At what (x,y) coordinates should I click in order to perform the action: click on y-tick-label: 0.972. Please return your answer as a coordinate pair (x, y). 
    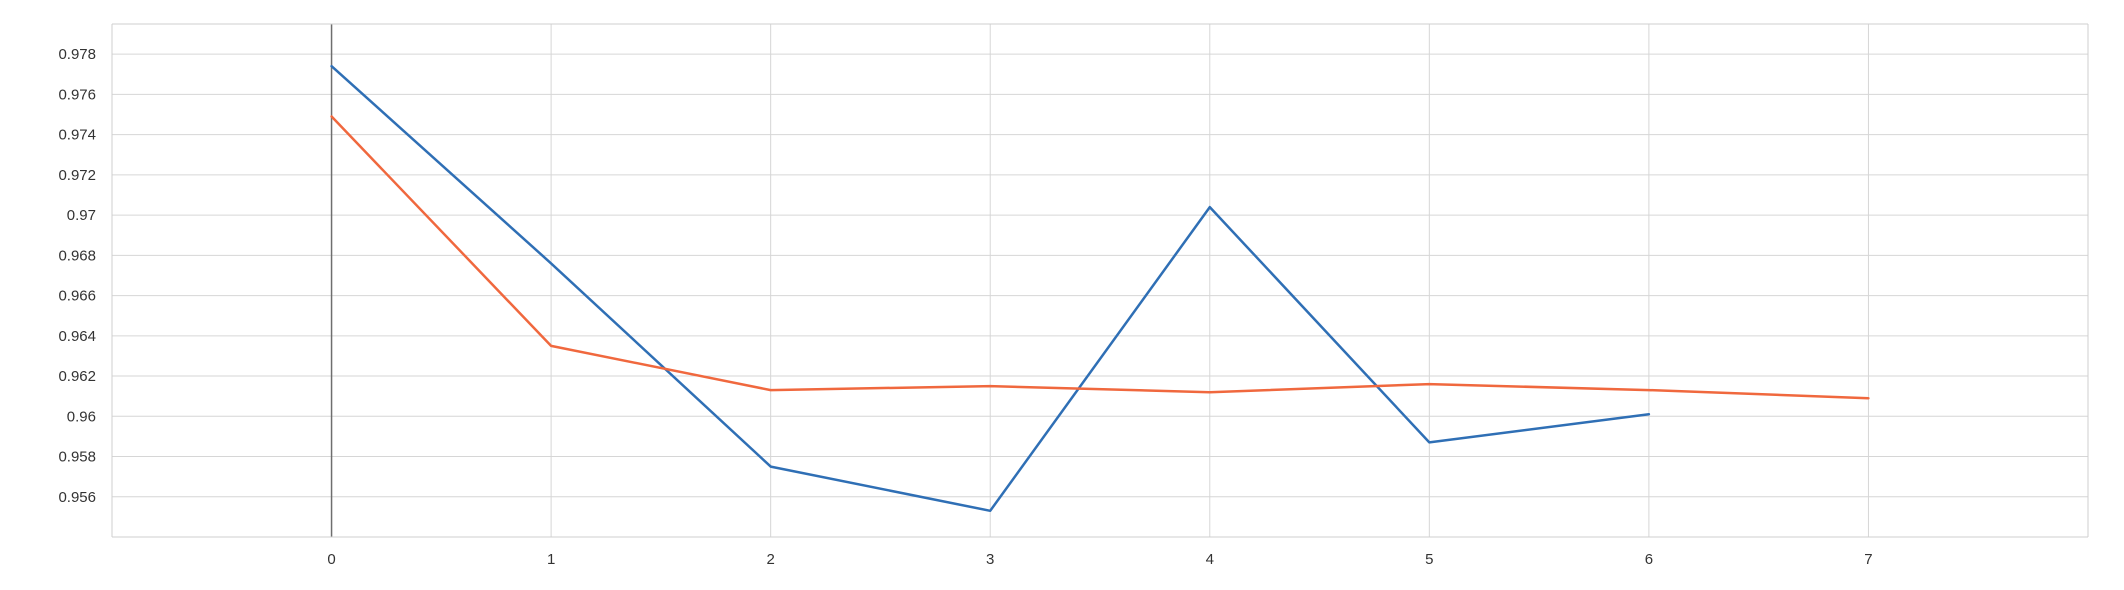
    Looking at the image, I should click on (77, 175).